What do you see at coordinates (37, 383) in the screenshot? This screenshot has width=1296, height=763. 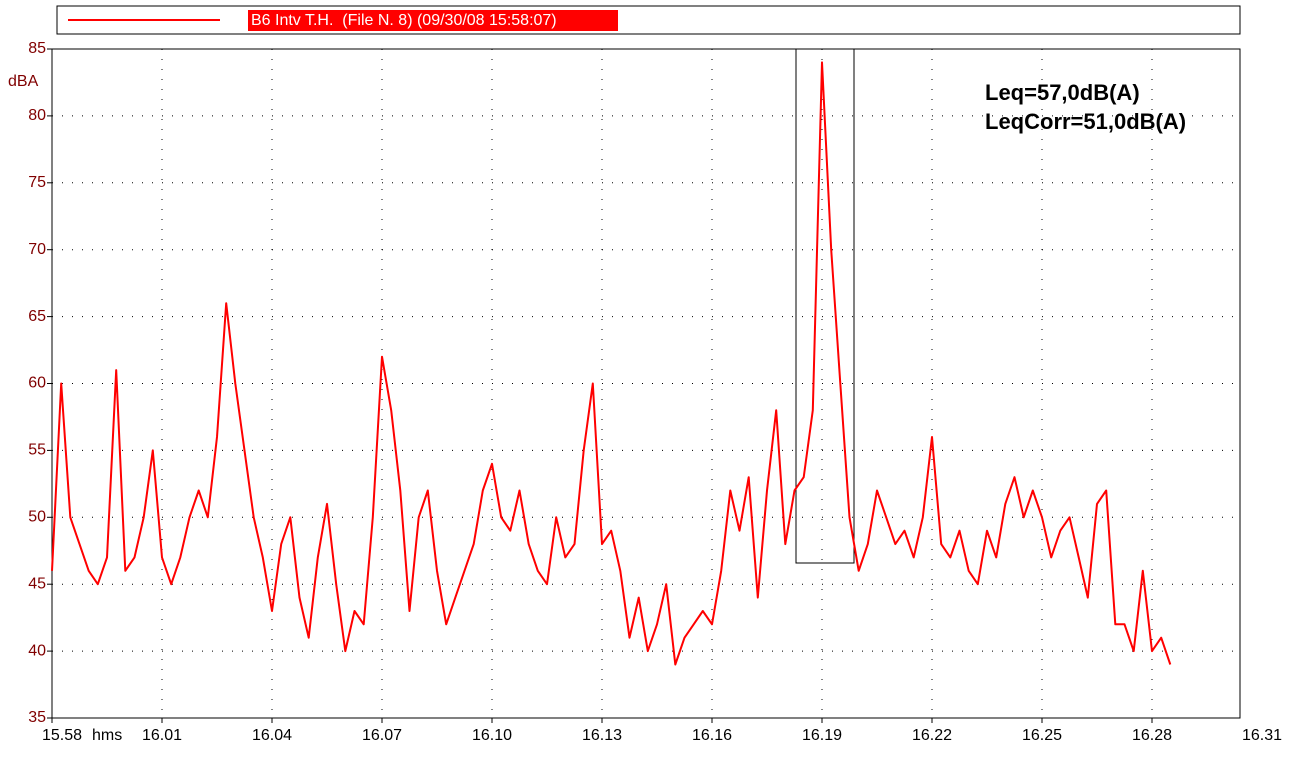 I see `y-tick-label: 60` at bounding box center [37, 383].